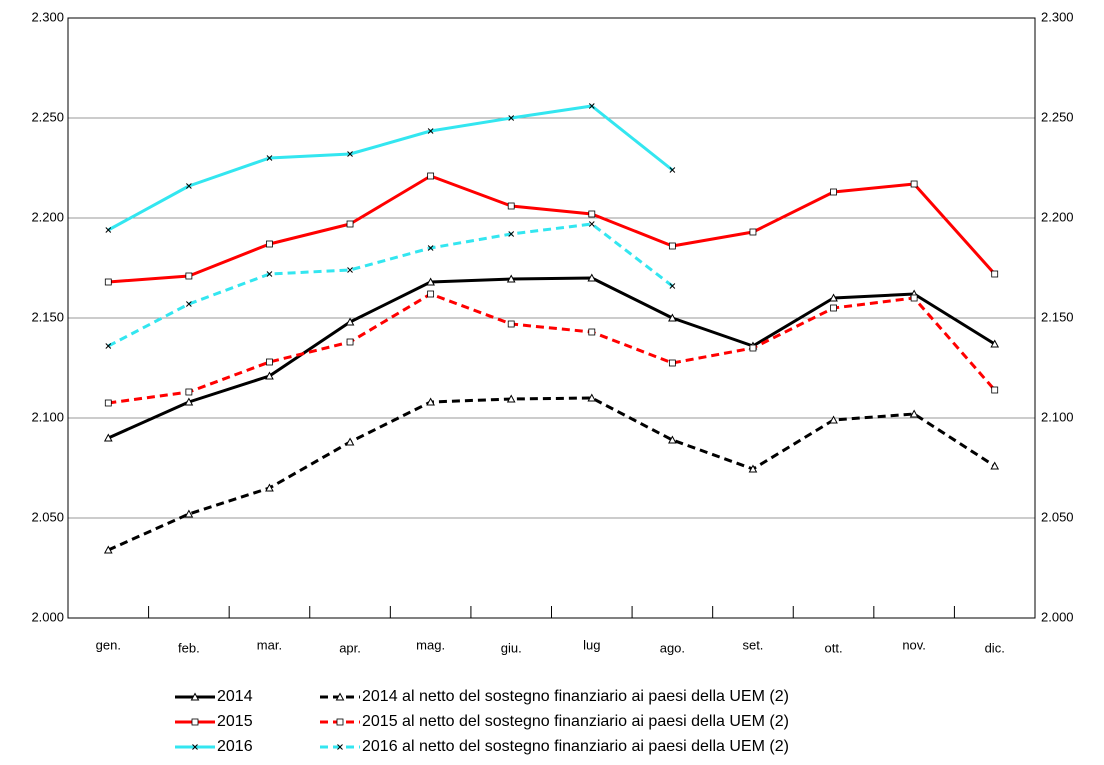 Image resolution: width=1104 pixels, height=765 pixels. I want to click on y-tick-label: 2.050, so click(47, 516).